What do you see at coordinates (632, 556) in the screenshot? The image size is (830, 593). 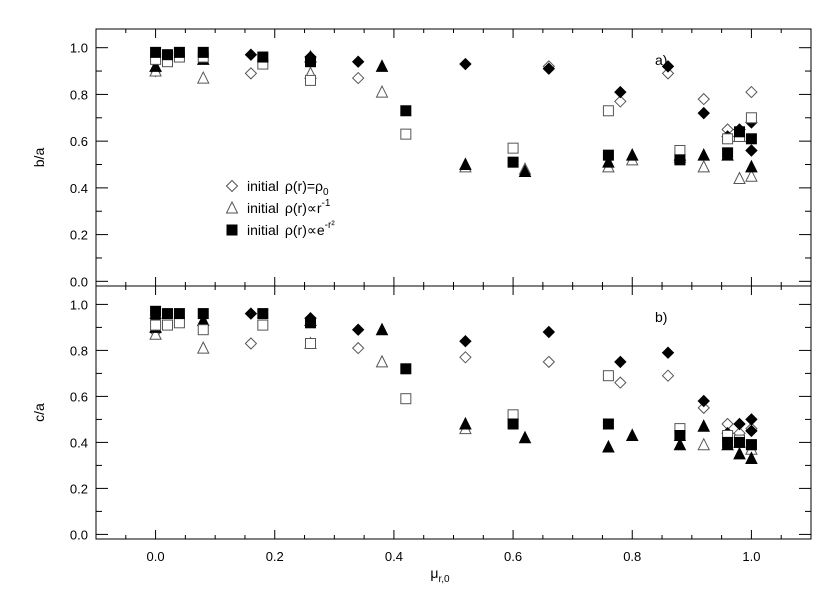 I see `x-tick-label: 0.8` at bounding box center [632, 556].